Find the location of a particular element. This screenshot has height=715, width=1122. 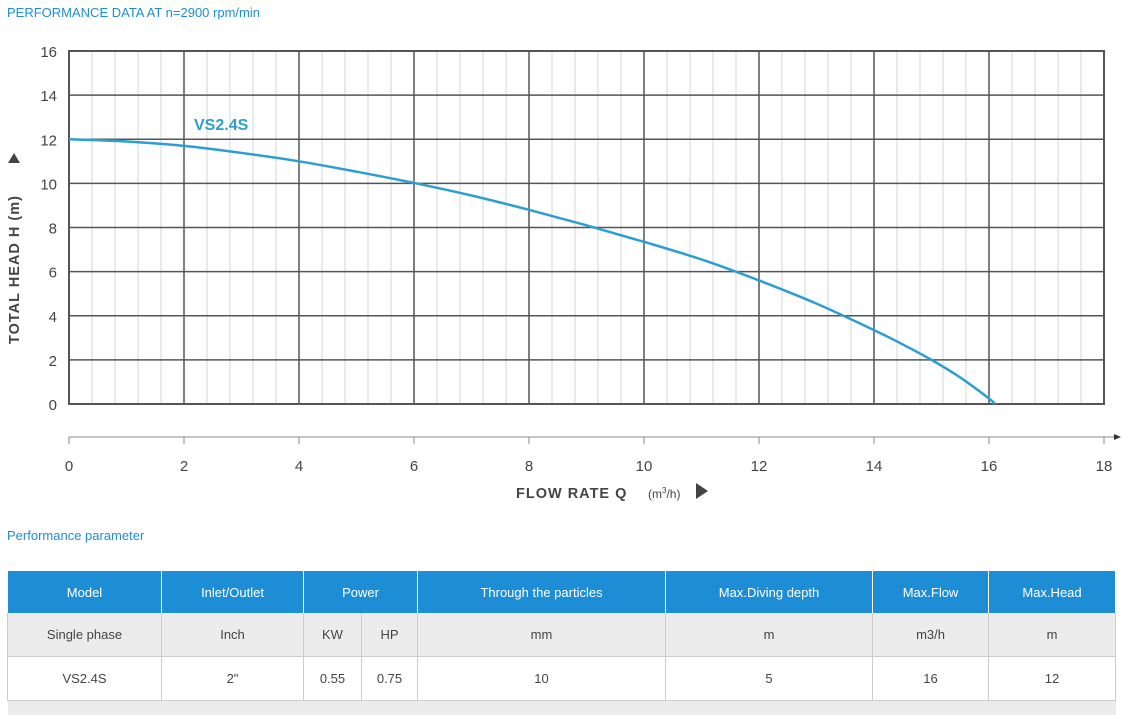

x-axis-end-arrow-icon is located at coordinates (1117, 437).